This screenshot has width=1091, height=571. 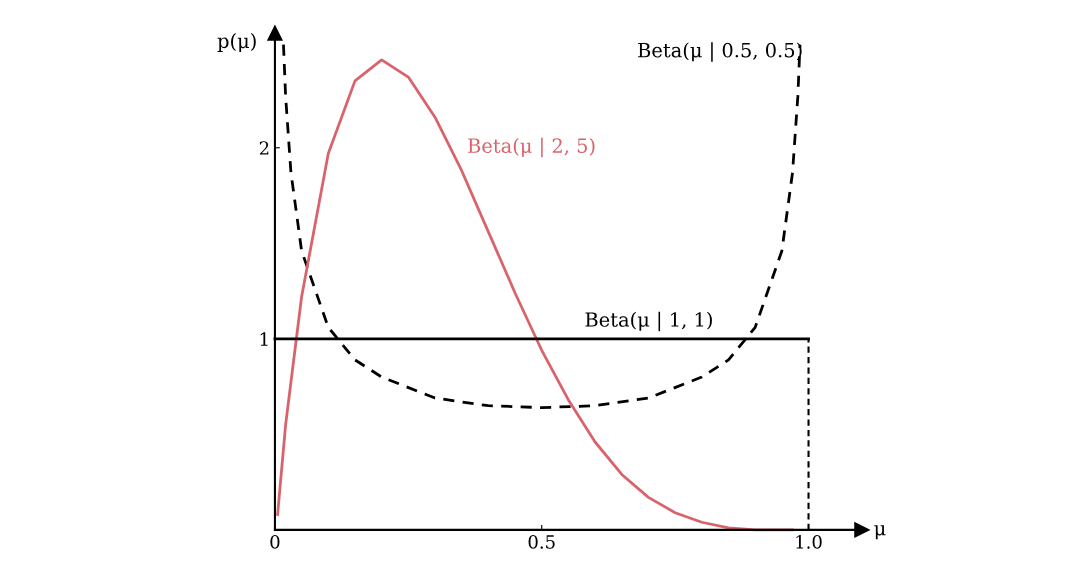 What do you see at coordinates (275, 542) in the screenshot?
I see `x-tick-label: 0` at bounding box center [275, 542].